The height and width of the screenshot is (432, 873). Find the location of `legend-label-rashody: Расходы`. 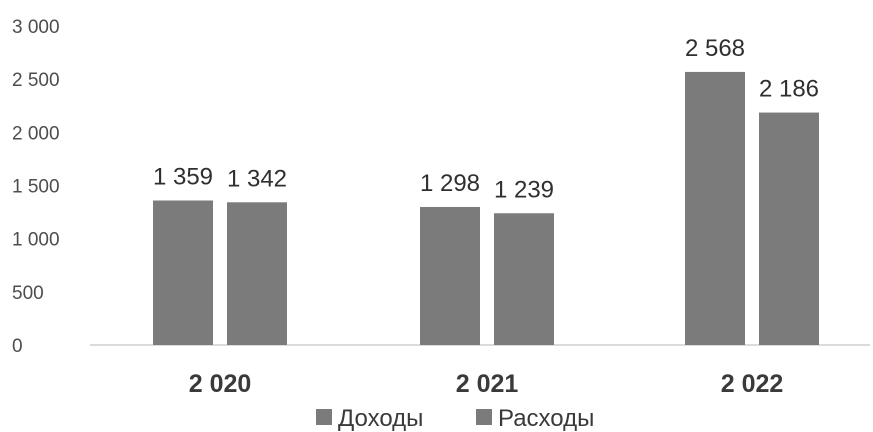

legend-label-rashody: Расходы is located at coordinates (546, 418).